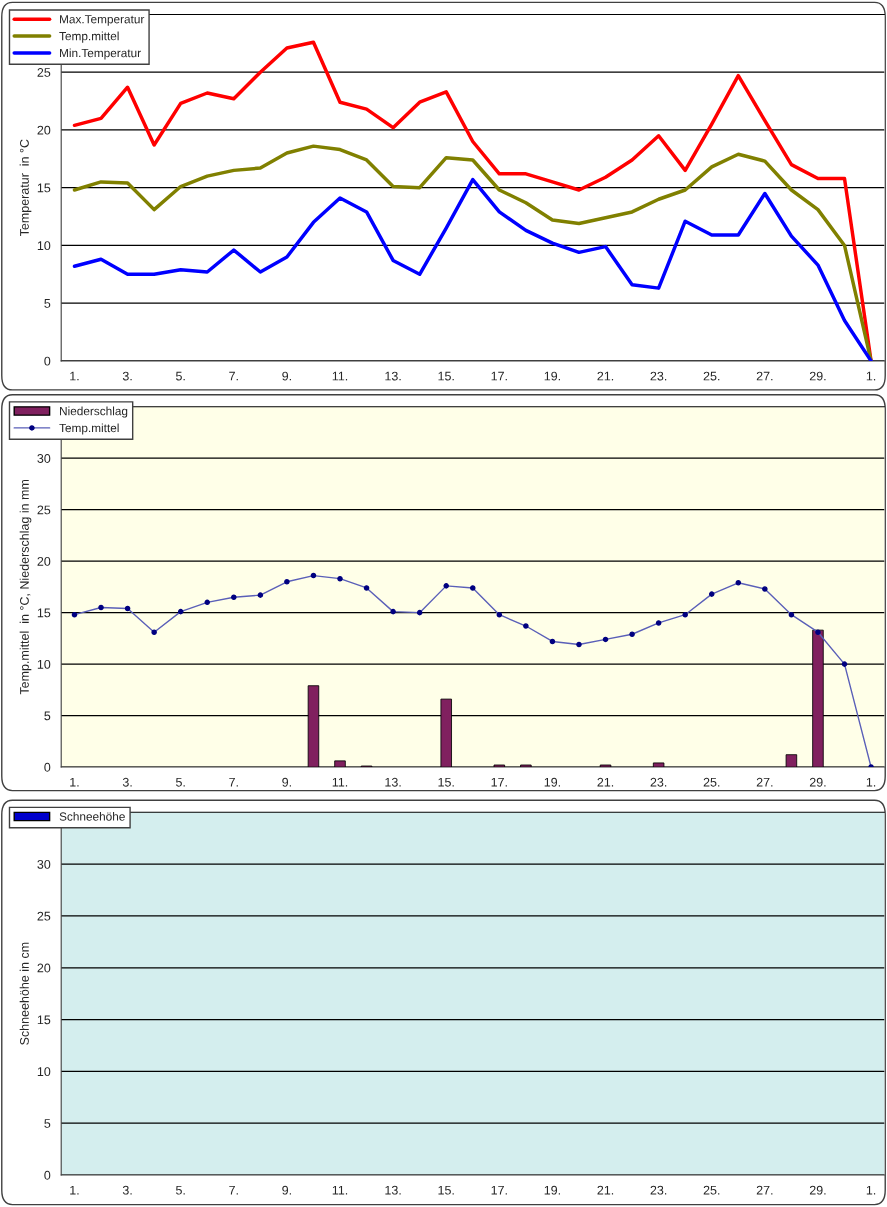 The image size is (887, 1207). Describe the element at coordinates (25, 188) in the screenshot. I see `y-axis-title: Temperatur in °C` at that location.